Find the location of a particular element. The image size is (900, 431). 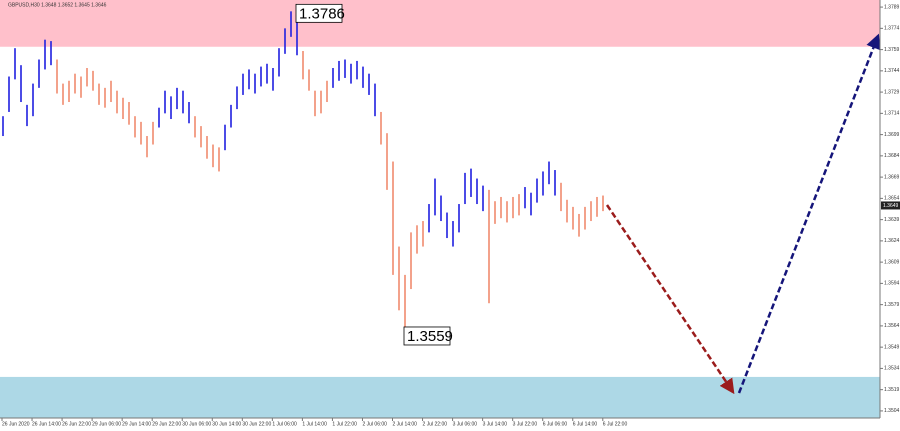

x-tick-label: 30 Jun 22:00 is located at coordinates (256, 424).